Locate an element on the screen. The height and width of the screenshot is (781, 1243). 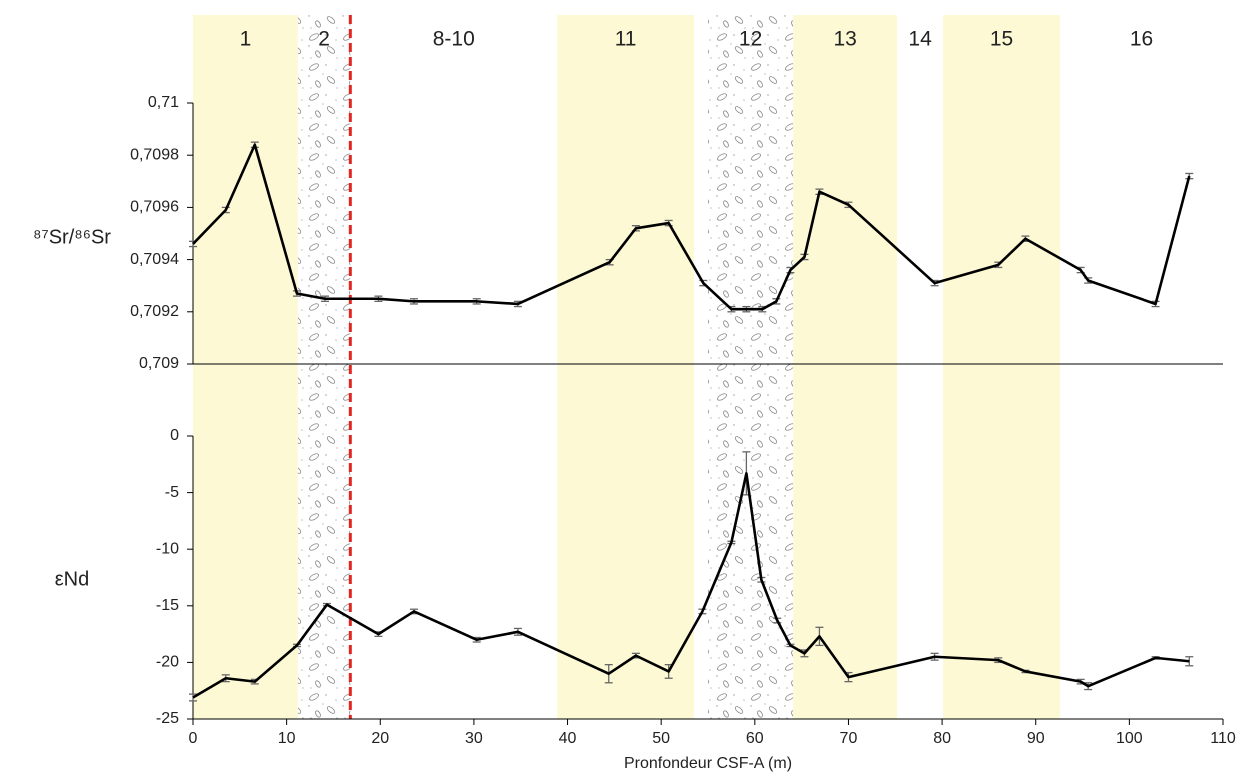
zone-label: 13 is located at coordinates (844, 39).